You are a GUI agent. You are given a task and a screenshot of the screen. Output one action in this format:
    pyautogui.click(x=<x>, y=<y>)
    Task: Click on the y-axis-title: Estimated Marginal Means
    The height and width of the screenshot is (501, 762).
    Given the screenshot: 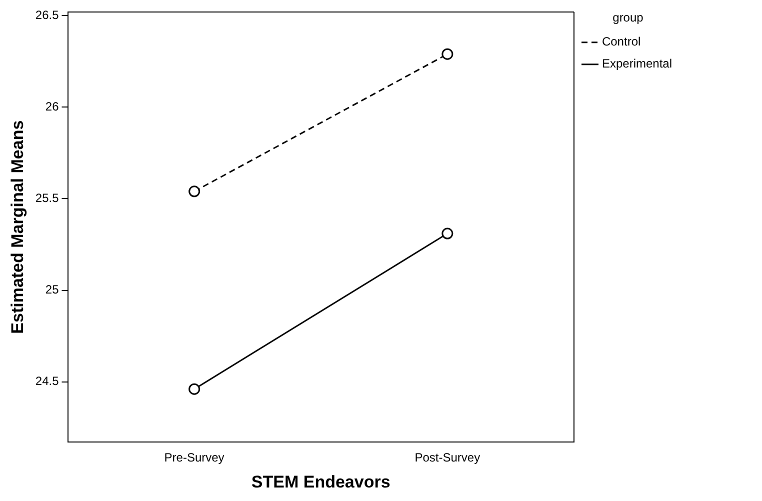 What is the action you would take?
    pyautogui.click(x=17, y=227)
    